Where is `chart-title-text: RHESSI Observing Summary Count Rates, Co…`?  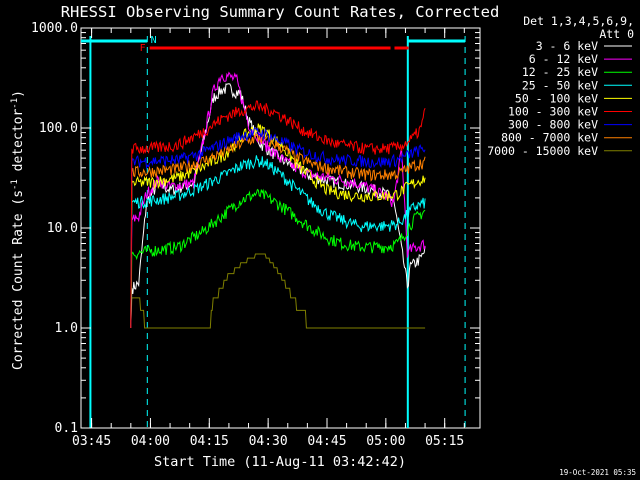 chart-title-text: RHESSI Observing Summary Count Rates, Co… is located at coordinates (280, 12).